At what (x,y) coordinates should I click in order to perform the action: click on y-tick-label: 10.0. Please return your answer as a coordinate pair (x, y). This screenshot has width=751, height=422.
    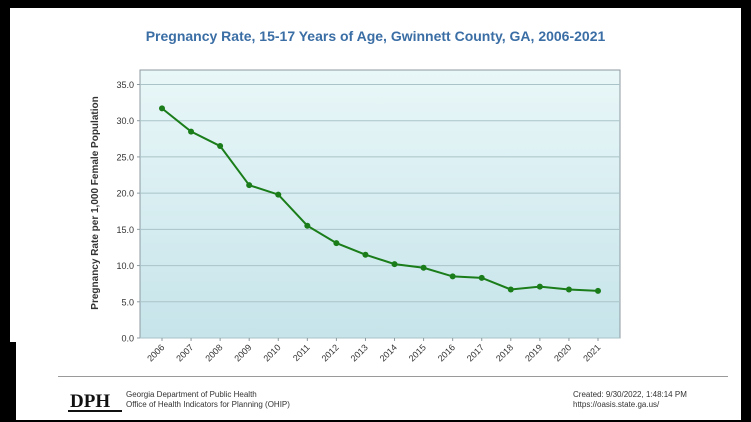
    Looking at the image, I should click on (125, 266).